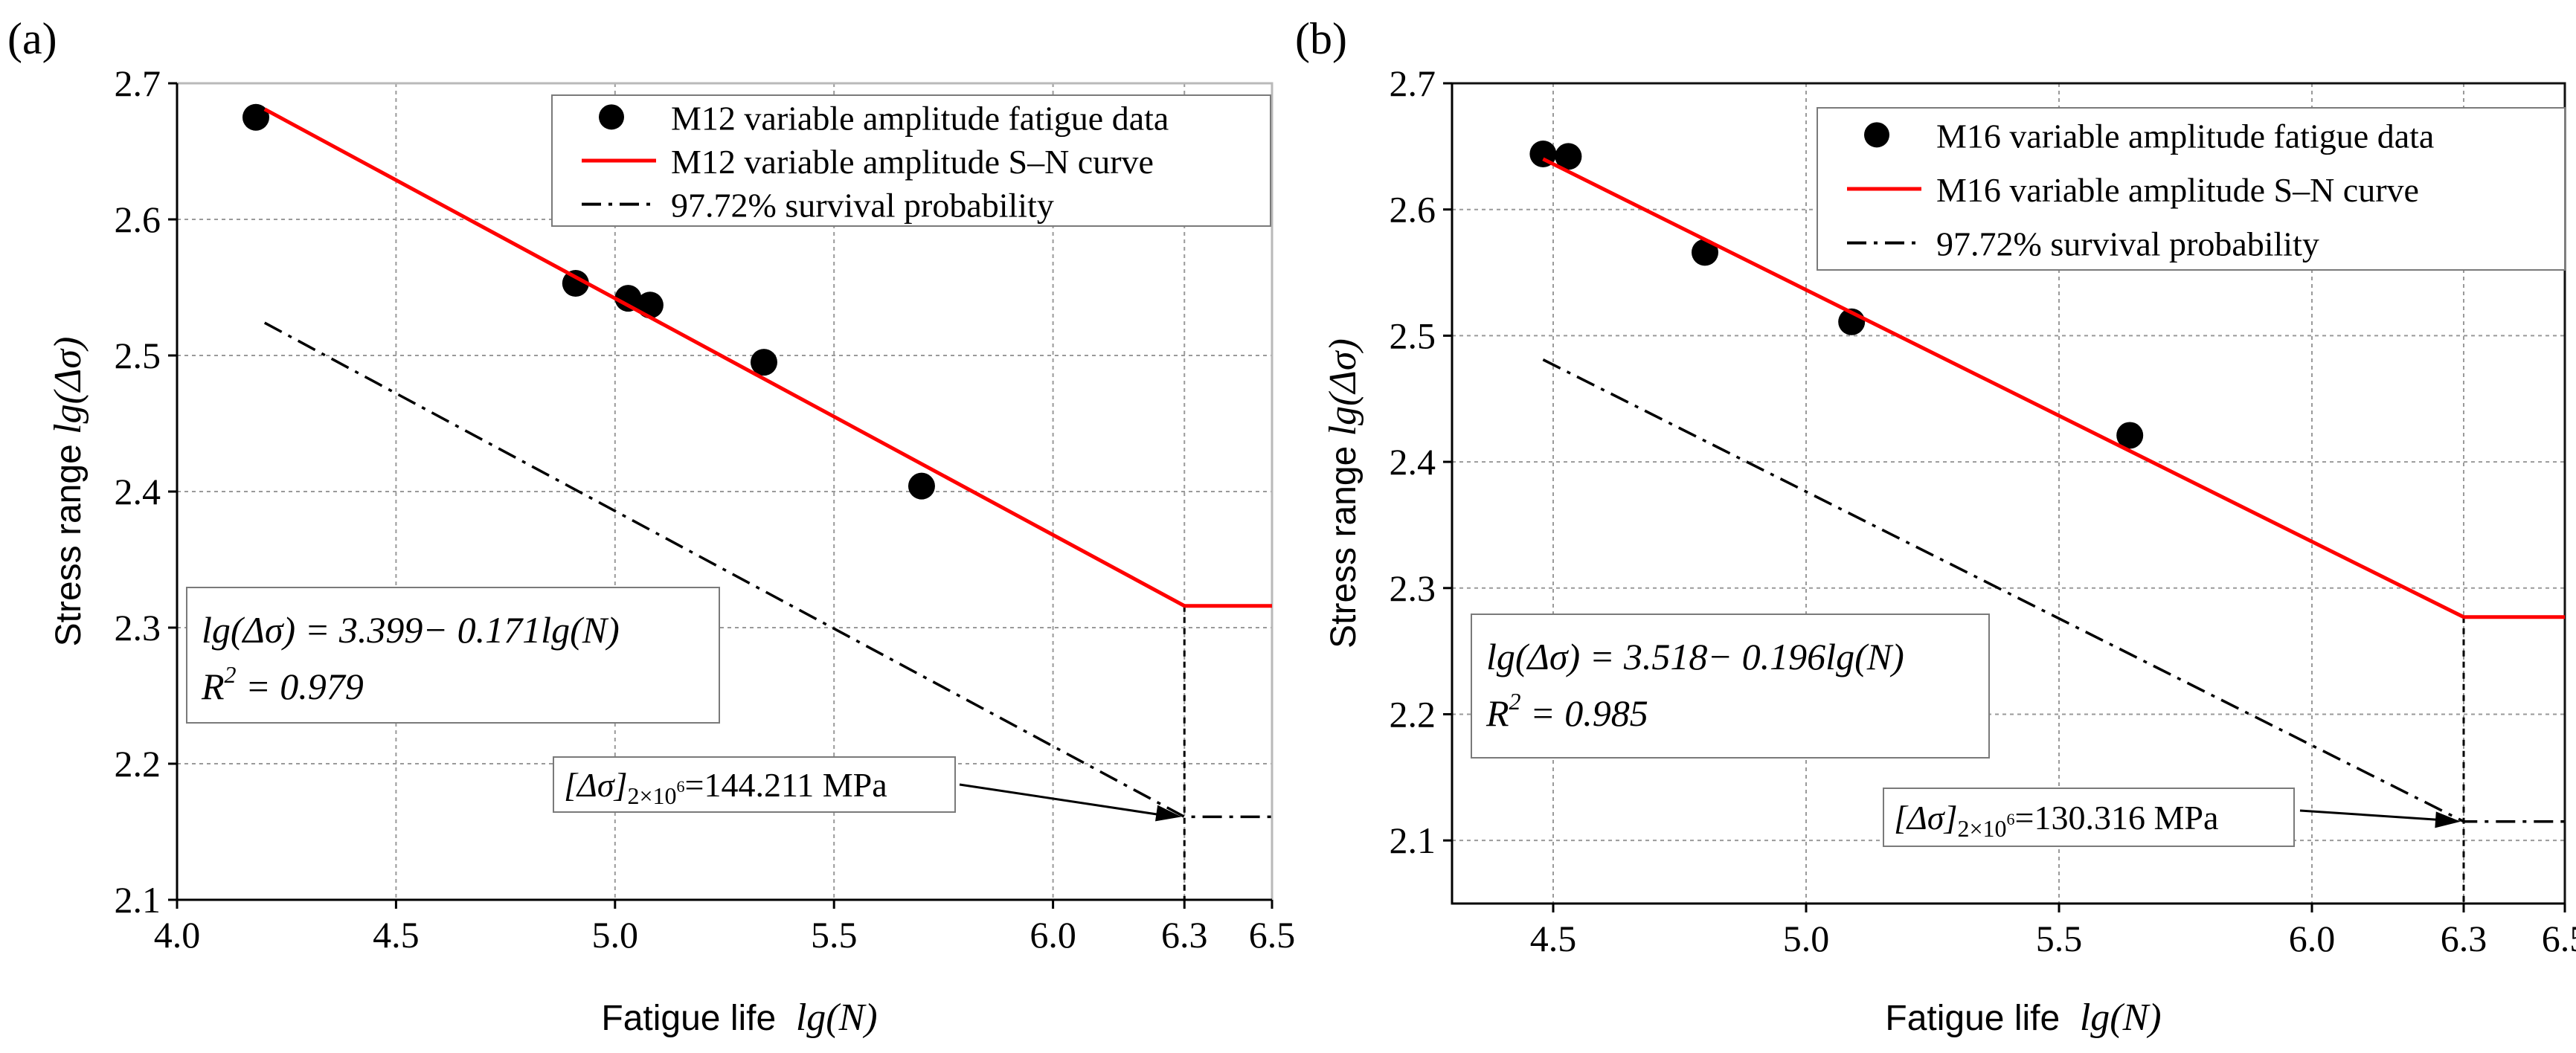  What do you see at coordinates (32, 38) in the screenshot?
I see `panel-label: (a)` at bounding box center [32, 38].